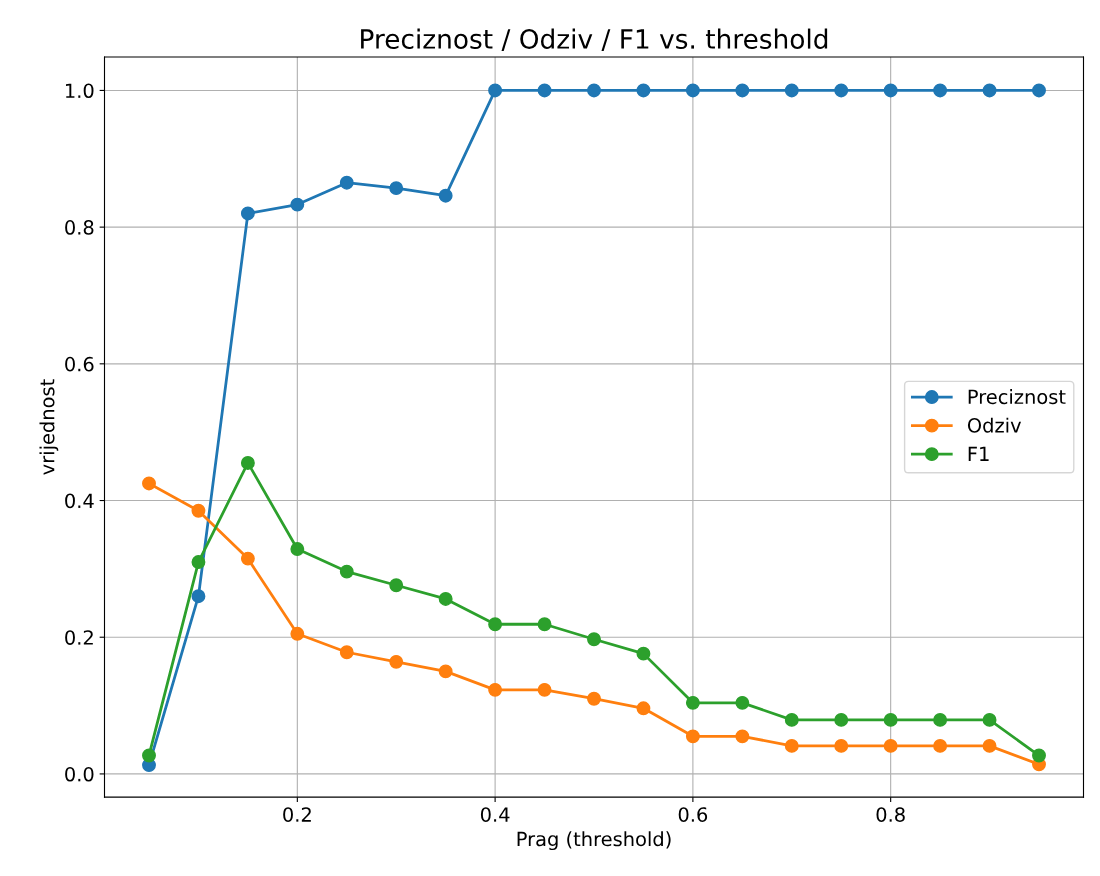  What do you see at coordinates (594, 40) in the screenshot?
I see `chart-title: Preciznost / Odziv / F1 vs. threshold` at bounding box center [594, 40].